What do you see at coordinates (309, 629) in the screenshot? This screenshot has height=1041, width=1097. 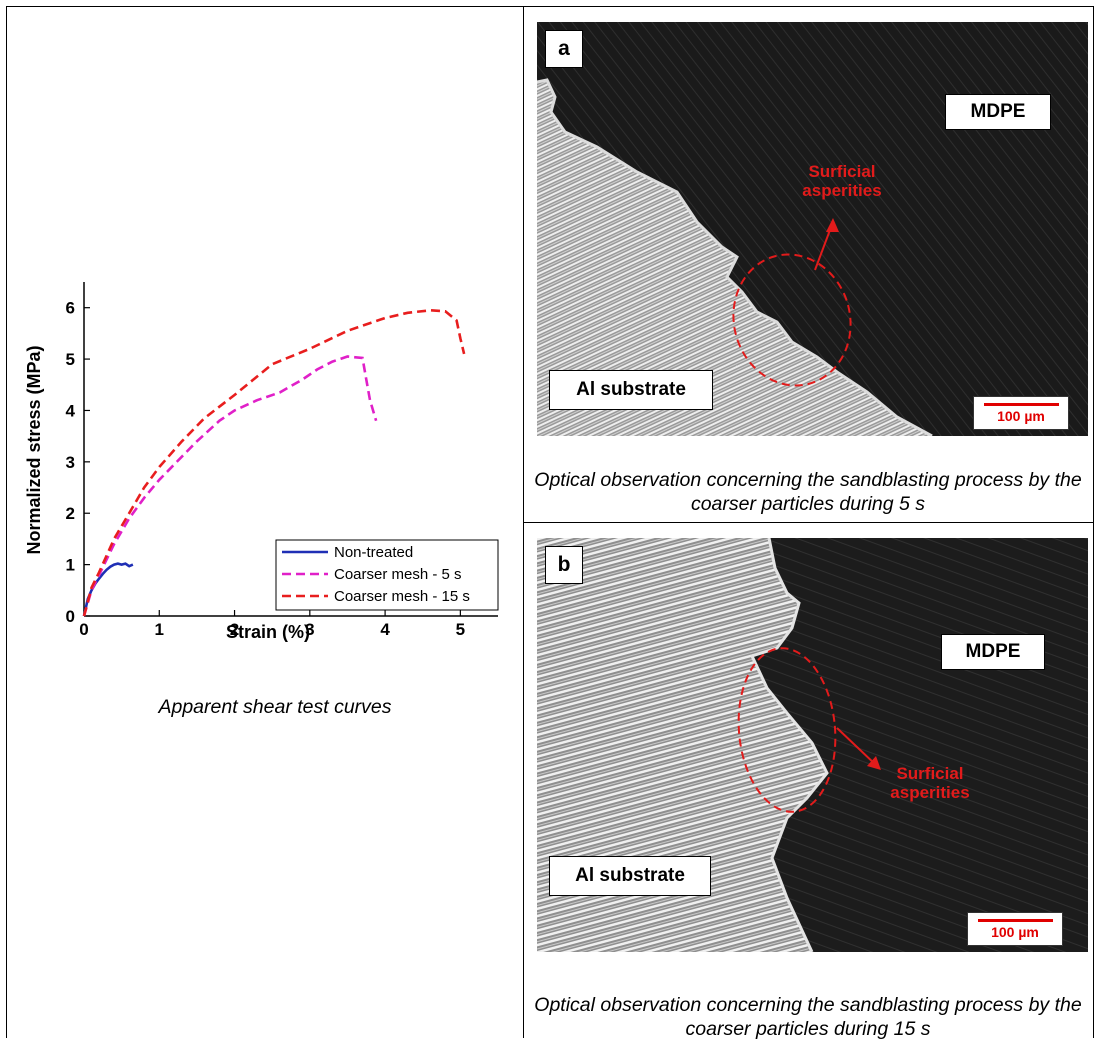 I see `x-tick-label: 3` at bounding box center [309, 629].